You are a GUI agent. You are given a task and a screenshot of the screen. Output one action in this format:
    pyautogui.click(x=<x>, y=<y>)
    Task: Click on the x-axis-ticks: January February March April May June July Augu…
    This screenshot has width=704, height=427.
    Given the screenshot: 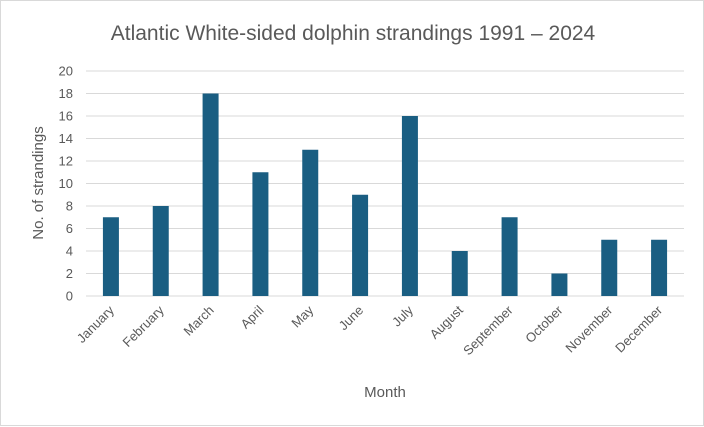 What is the action you would take?
    pyautogui.click(x=370, y=330)
    